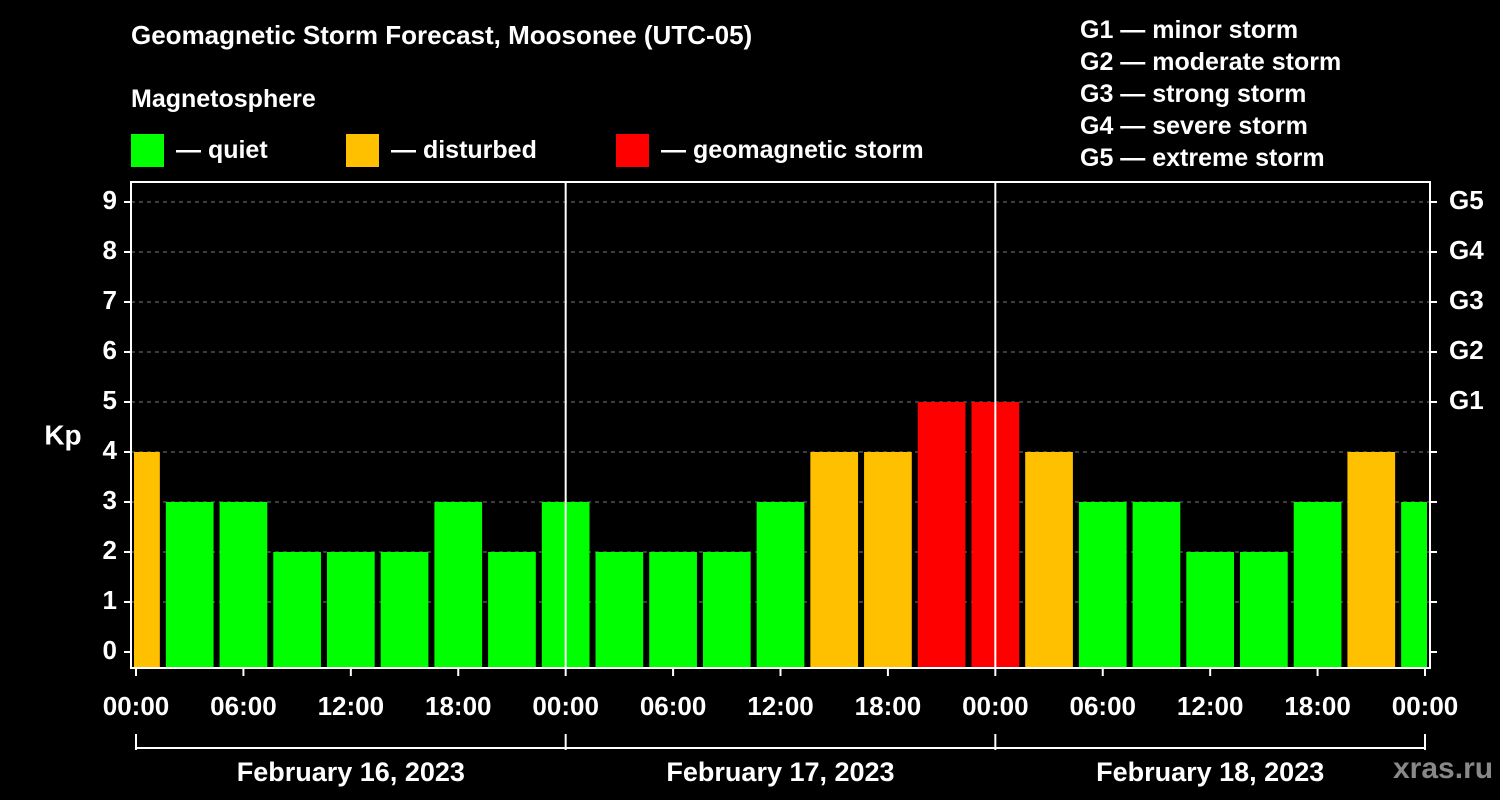 This screenshot has width=1500, height=800. Describe the element at coordinates (222, 149) in the screenshot. I see `legend-label-quiet: — quiet` at that location.